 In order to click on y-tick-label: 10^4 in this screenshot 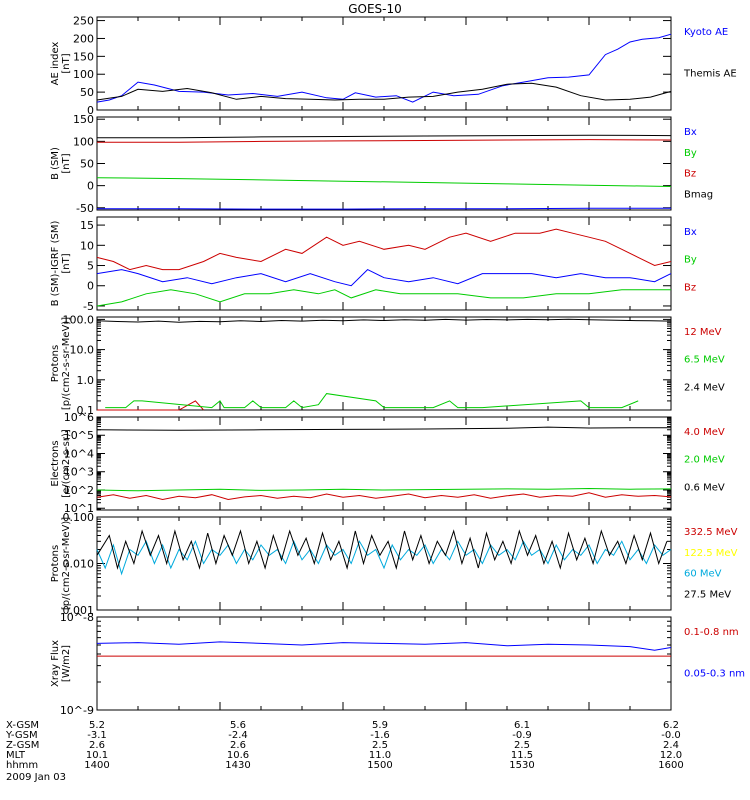, I will do `click(79, 453)`.